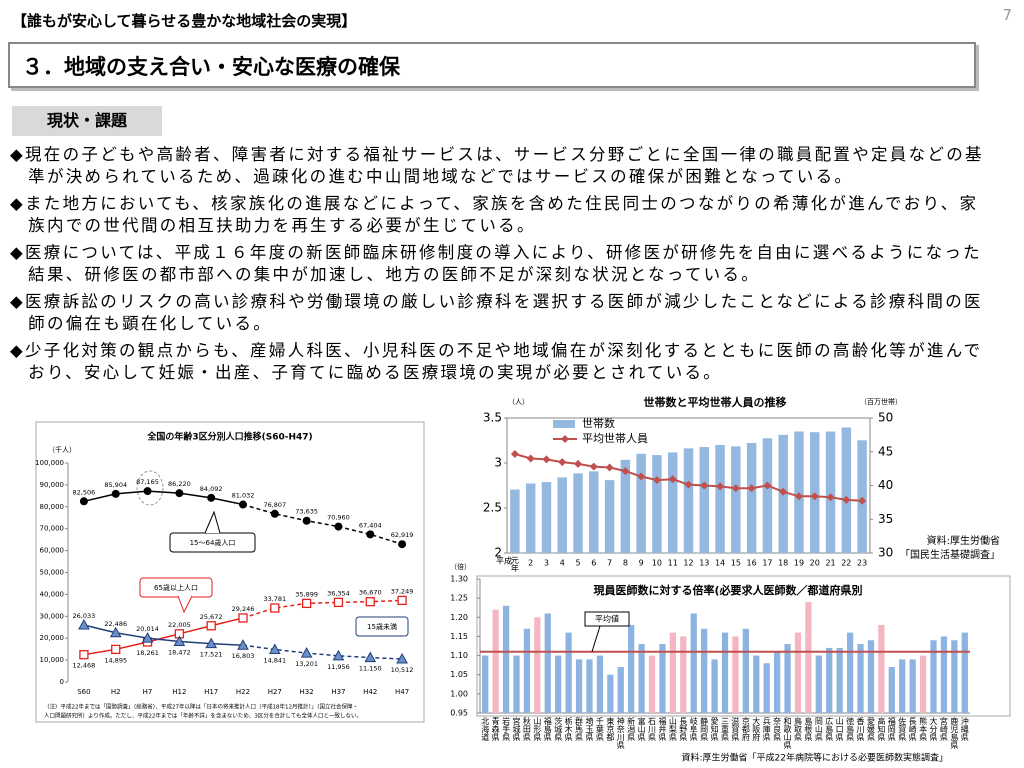  I want to click on data-label: 37,249, so click(402, 591).